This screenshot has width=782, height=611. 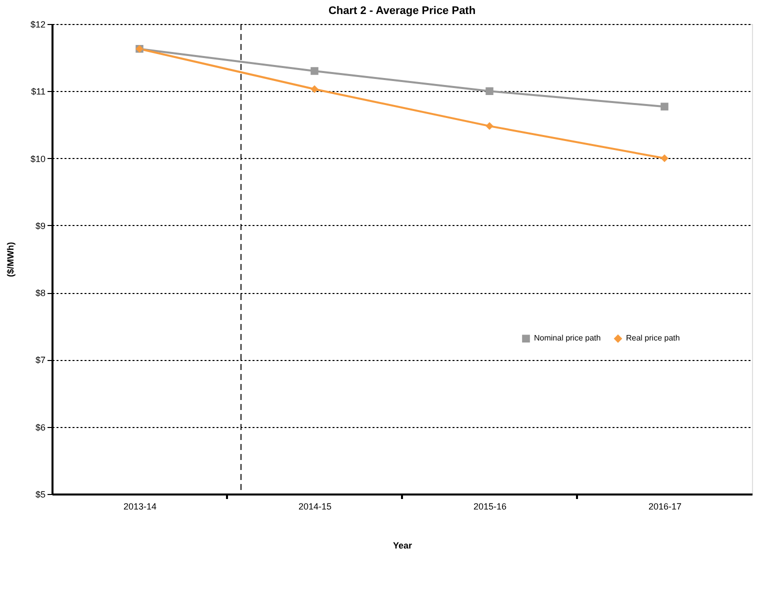 I want to click on legend-label: Real price path, so click(x=653, y=338).